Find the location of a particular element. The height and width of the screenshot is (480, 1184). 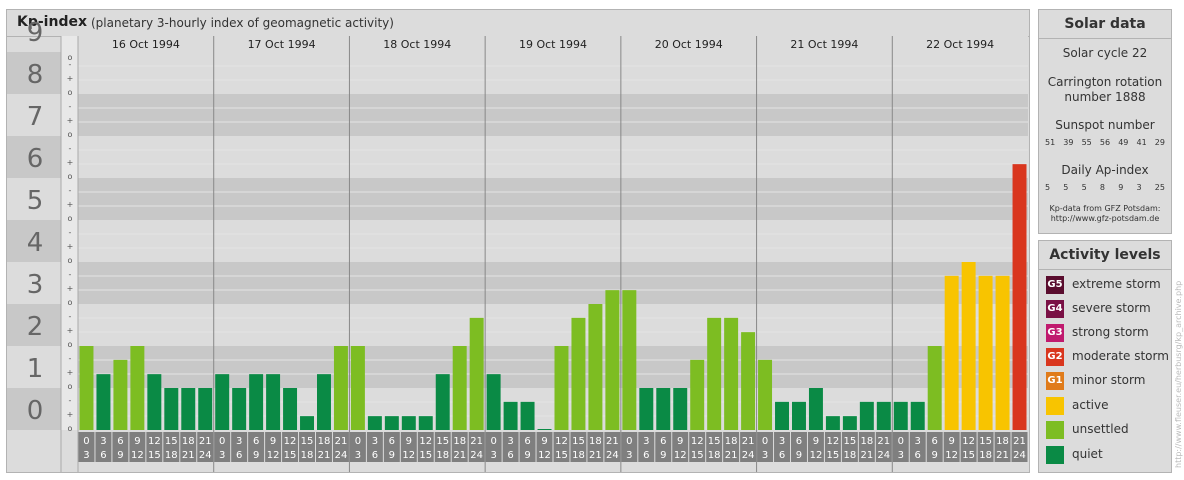

time-tick-start: 6 is located at coordinates (935, 441).